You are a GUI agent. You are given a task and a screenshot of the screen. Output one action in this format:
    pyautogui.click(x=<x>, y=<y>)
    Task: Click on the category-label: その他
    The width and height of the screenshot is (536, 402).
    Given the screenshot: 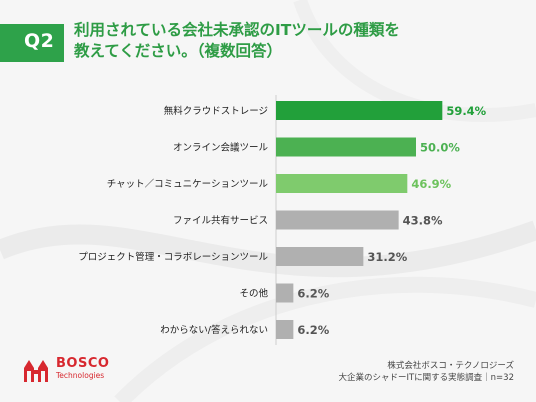 What is the action you would take?
    pyautogui.click(x=253, y=294)
    